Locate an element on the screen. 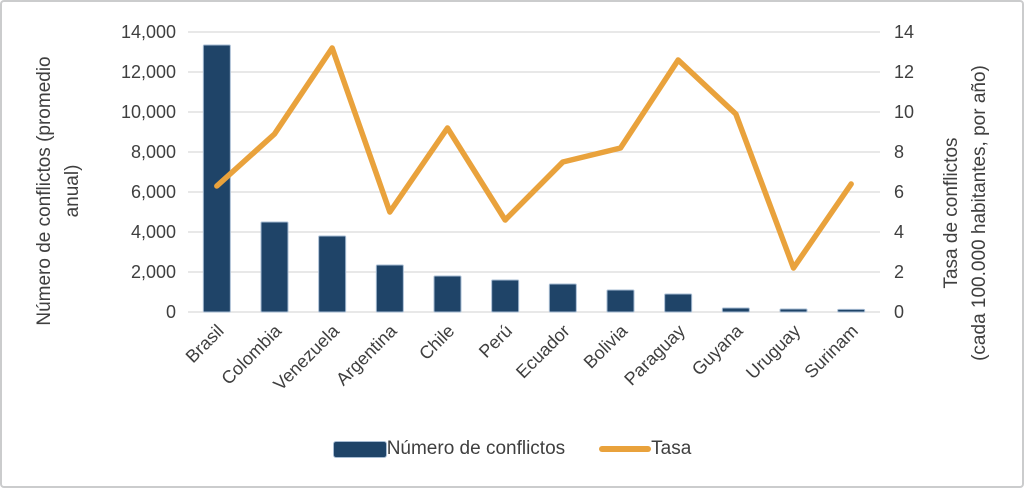 This screenshot has width=1024, height=488. bar-uruguay is located at coordinates (793, 310).